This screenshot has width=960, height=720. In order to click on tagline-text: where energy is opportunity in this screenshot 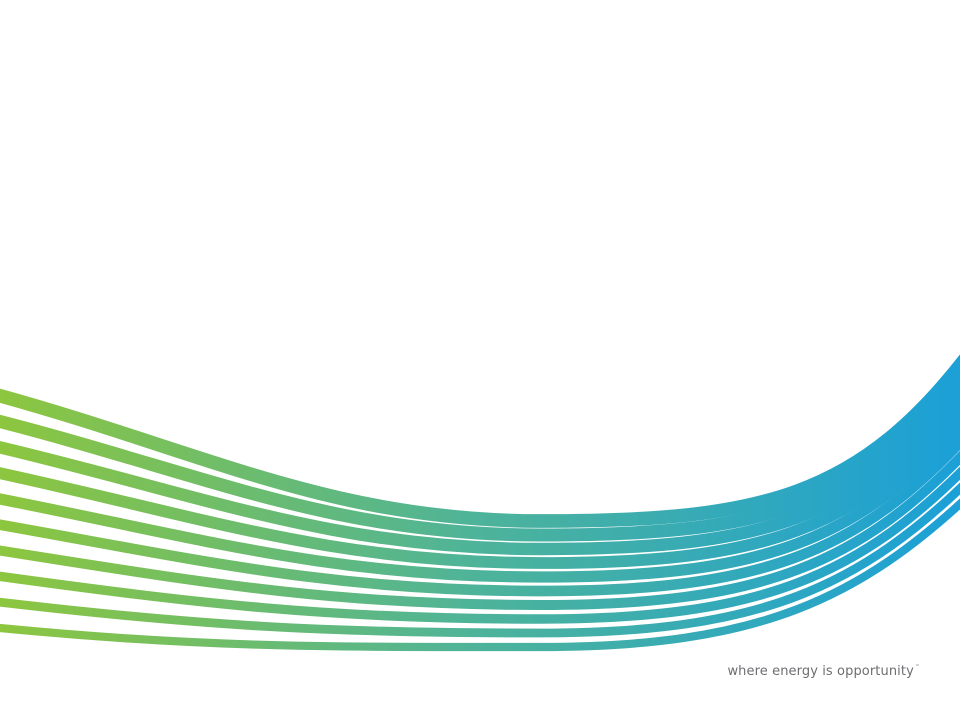, I will do `click(820, 671)`.